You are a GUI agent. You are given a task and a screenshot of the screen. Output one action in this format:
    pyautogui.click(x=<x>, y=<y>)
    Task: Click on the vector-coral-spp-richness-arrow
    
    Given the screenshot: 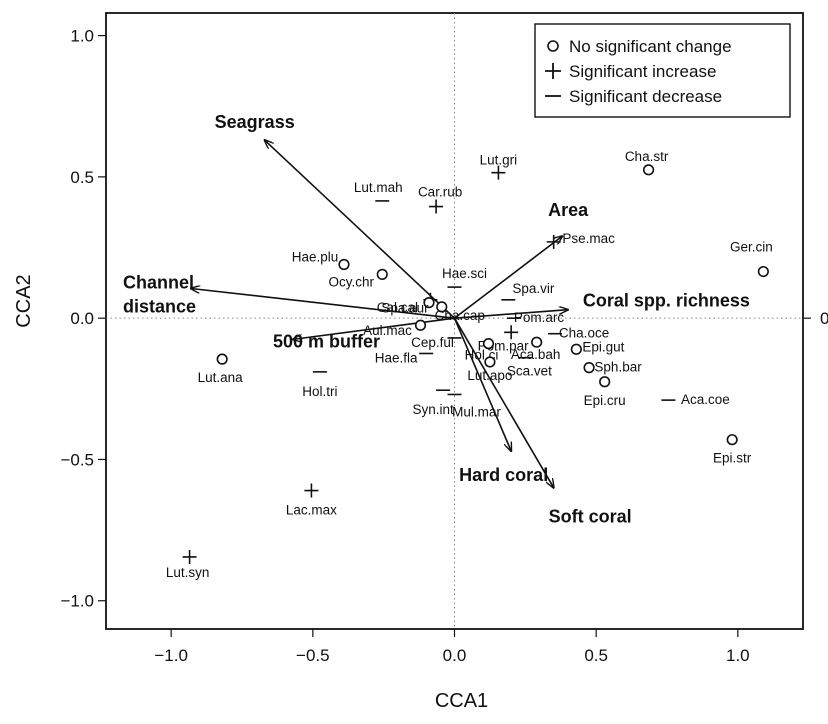 What is the action you would take?
    pyautogui.click(x=511, y=314)
    